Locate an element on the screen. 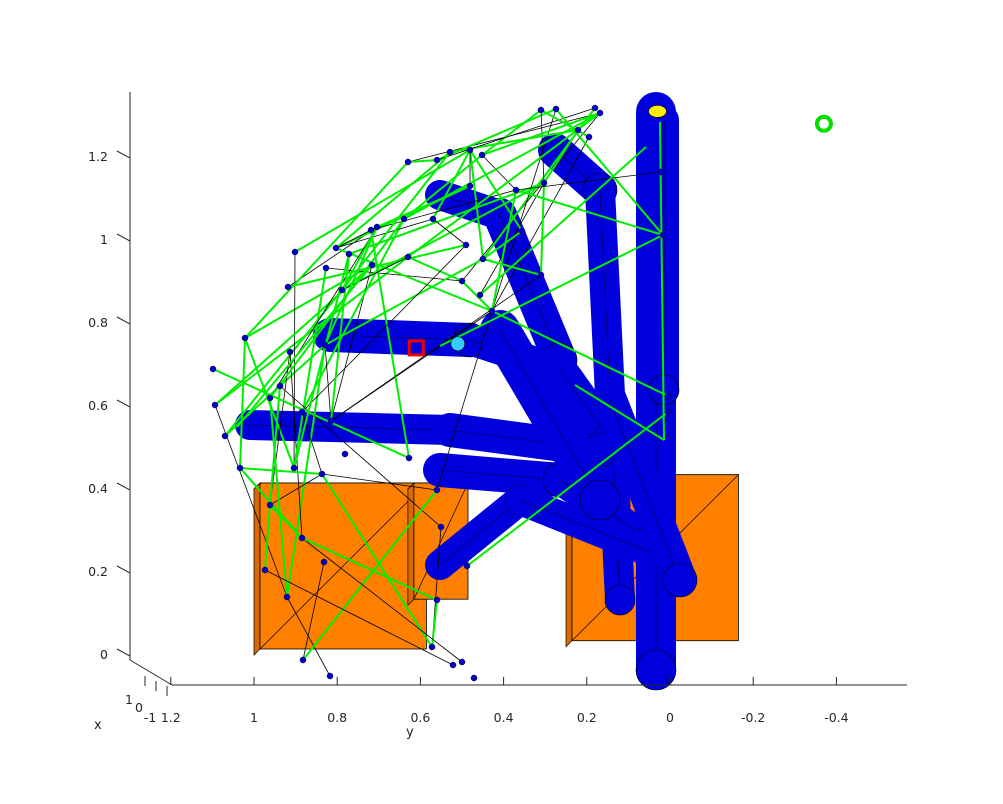 The height and width of the screenshot is (804, 1003). y-tick-label: 0.6 is located at coordinates (420, 717).